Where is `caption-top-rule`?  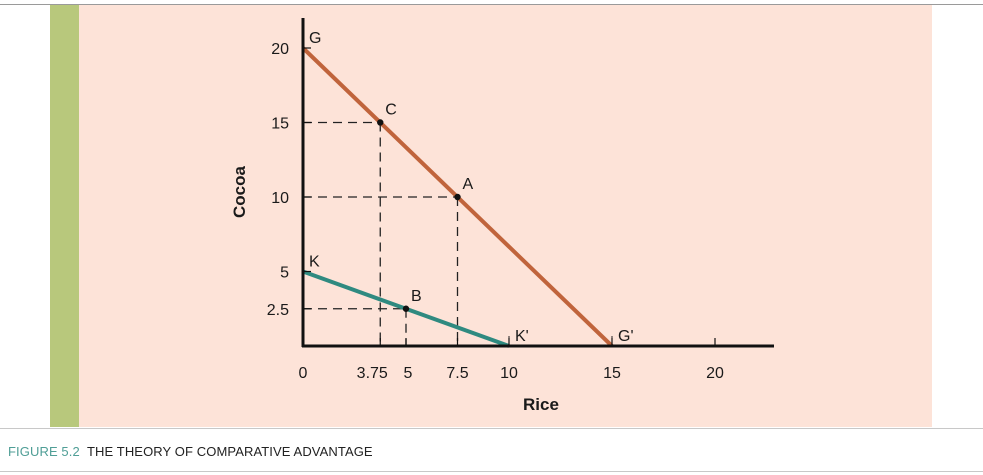
caption-top-rule is located at coordinates (491, 428).